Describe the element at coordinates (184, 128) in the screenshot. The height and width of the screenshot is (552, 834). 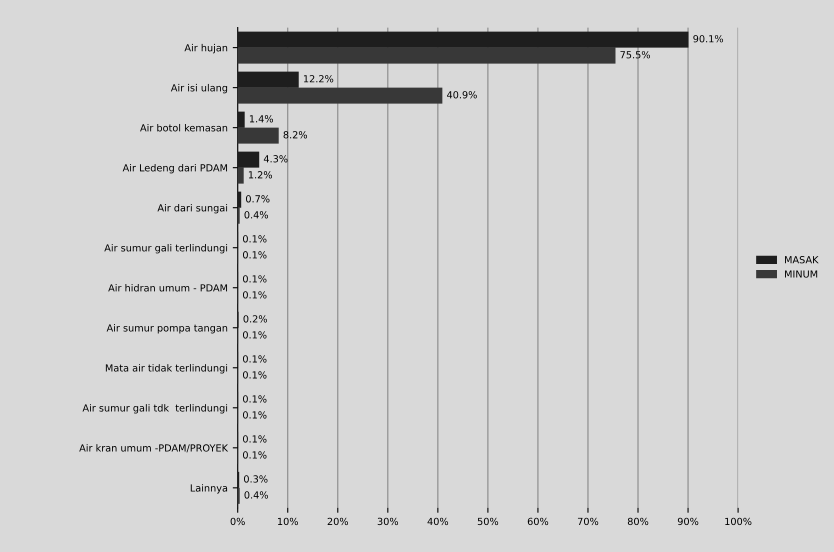
I see `y-tick-label: Air botol kemasan` at that location.